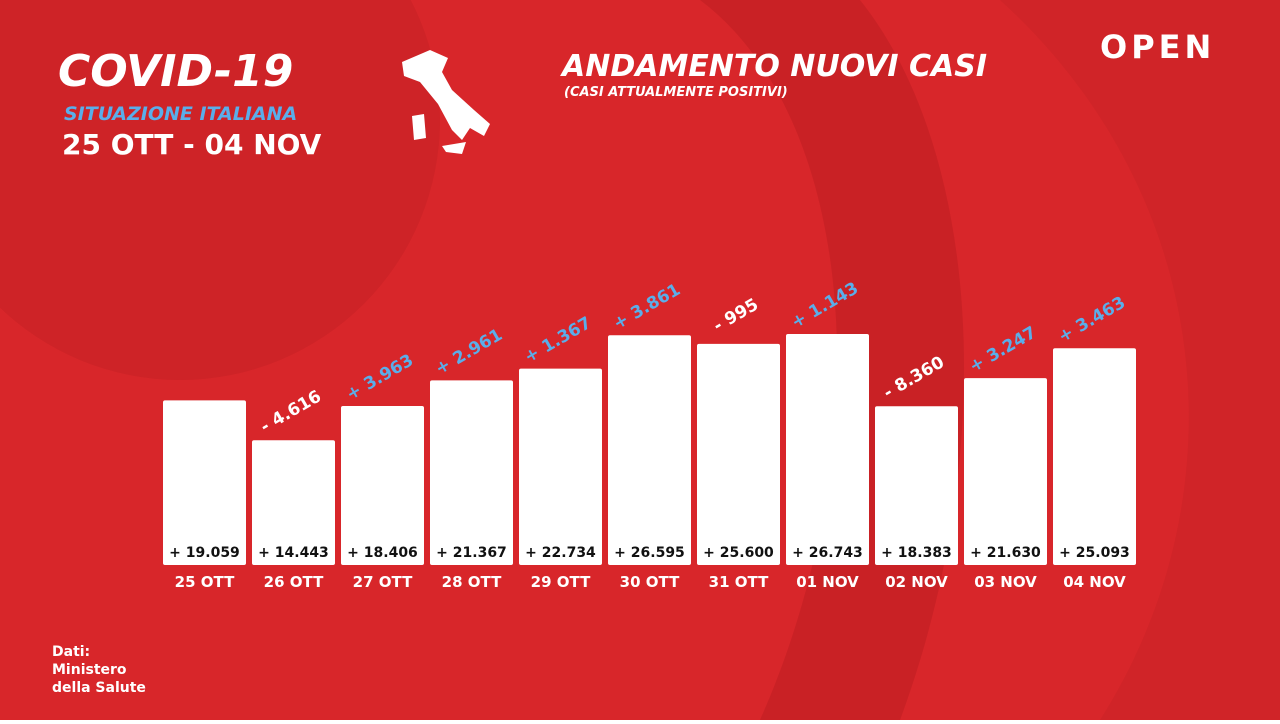 This screenshot has height=724, width=1280. Describe the element at coordinates (739, 582) in the screenshot. I see `x-tick-label: 31 OTT` at that location.